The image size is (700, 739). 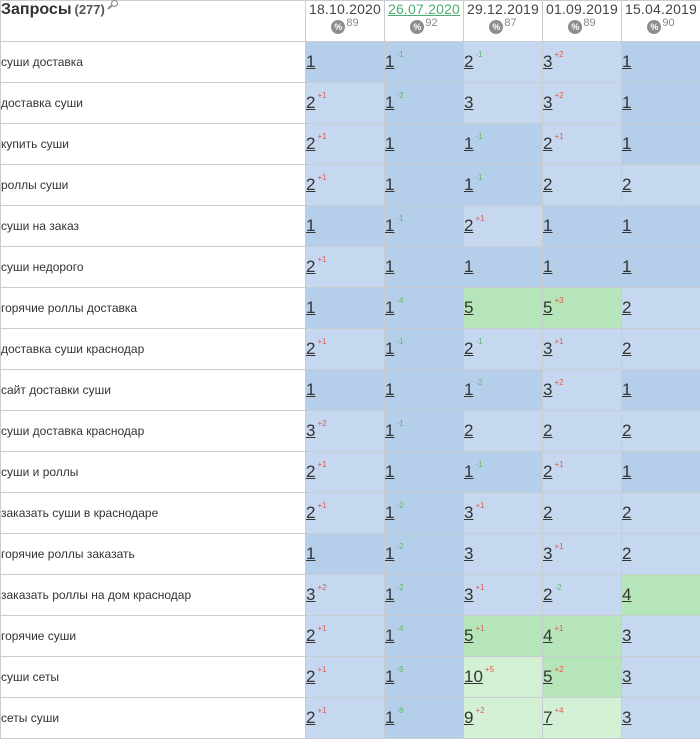 What do you see at coordinates (153, 21) in the screenshot?
I see `queries-header: Запросы (277)` at bounding box center [153, 21].